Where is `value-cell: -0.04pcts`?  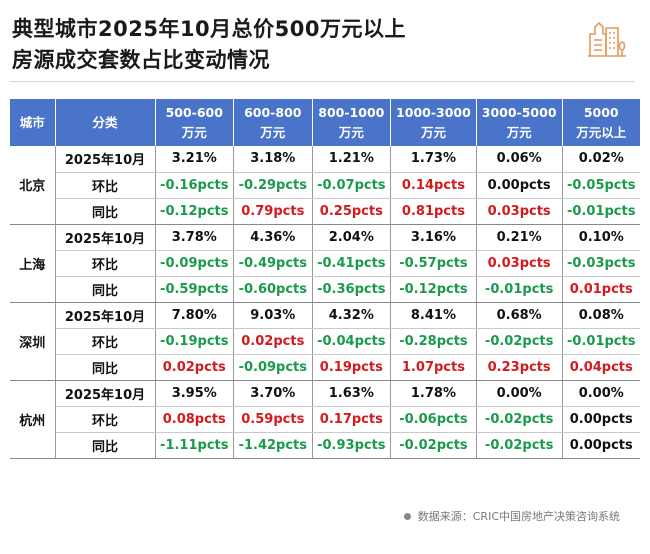 value-cell: -0.04pcts is located at coordinates (352, 341).